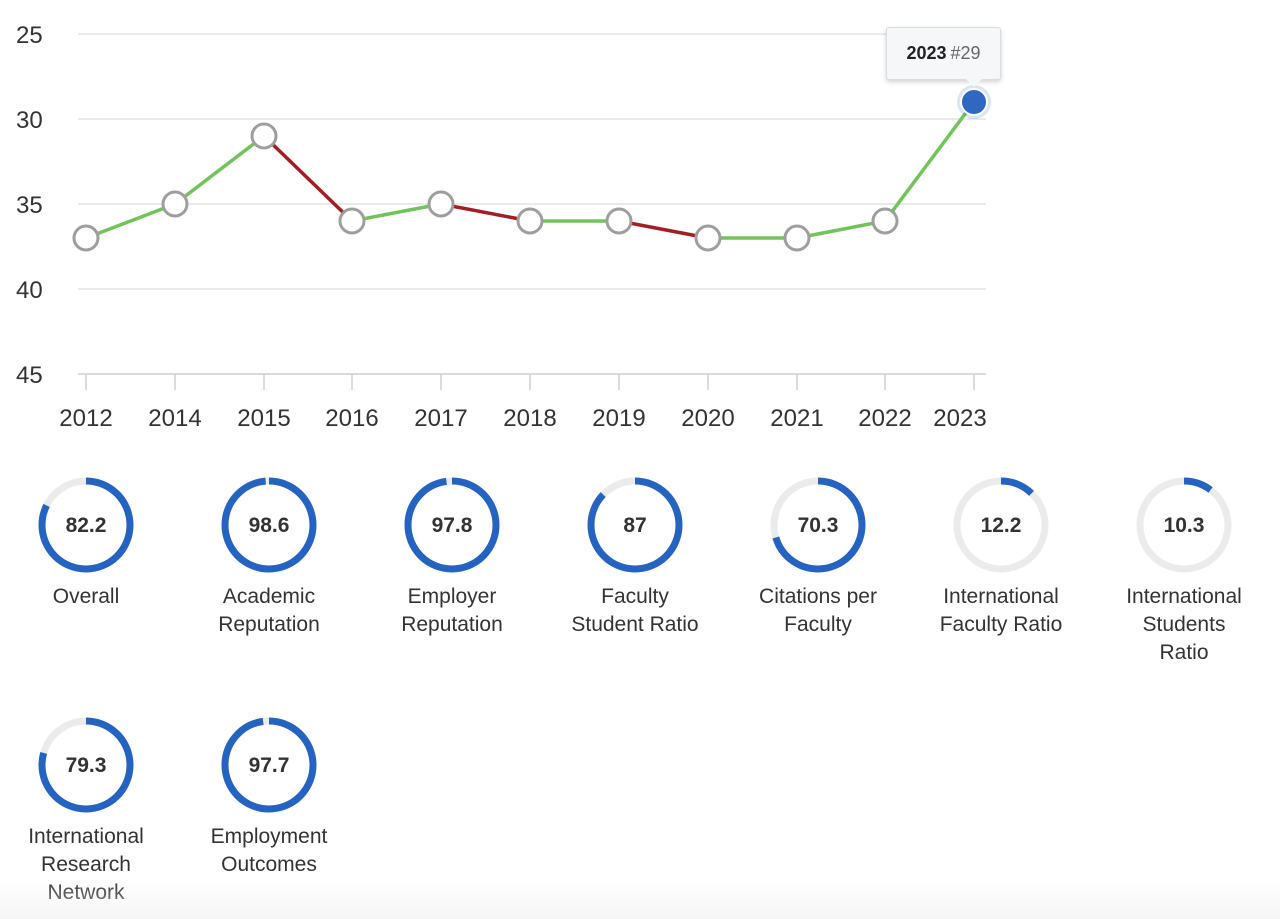  What do you see at coordinates (351, 418) in the screenshot?
I see `x-tick-label: 2016` at bounding box center [351, 418].